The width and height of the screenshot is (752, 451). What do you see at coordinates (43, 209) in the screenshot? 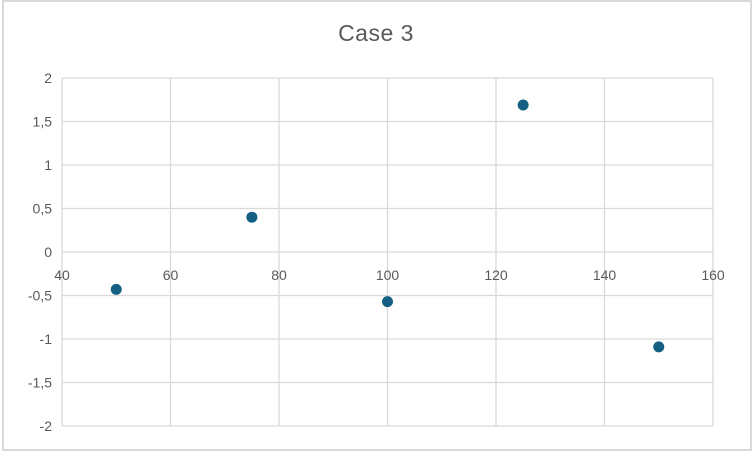
I see `y-axis-tick-label: 0,5` at bounding box center [43, 209].